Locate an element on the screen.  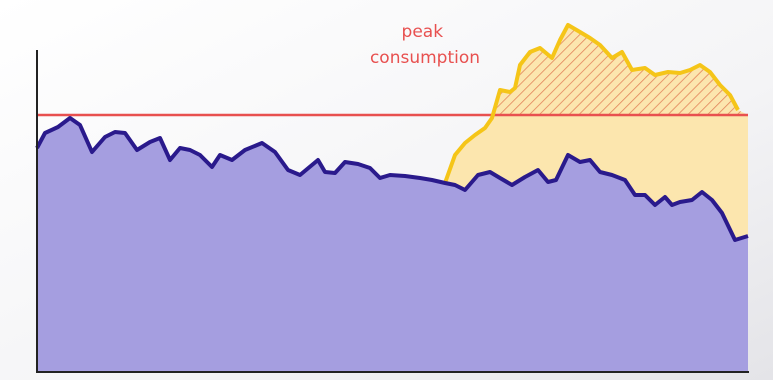
annotation-line: peak is located at coordinates (423, 32).